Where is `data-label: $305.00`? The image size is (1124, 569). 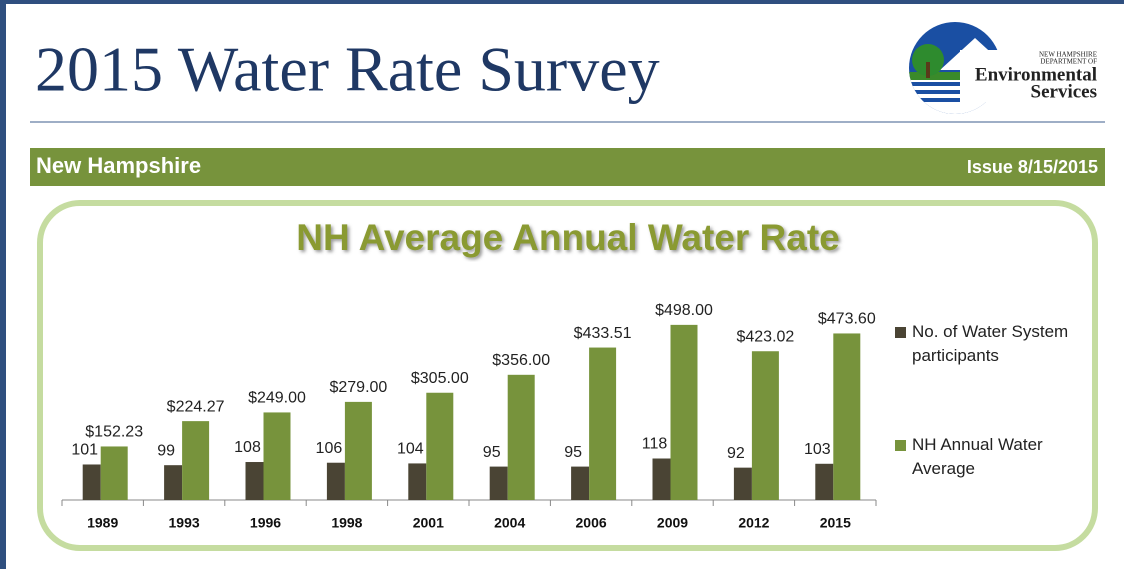
data-label: $305.00 is located at coordinates (440, 378).